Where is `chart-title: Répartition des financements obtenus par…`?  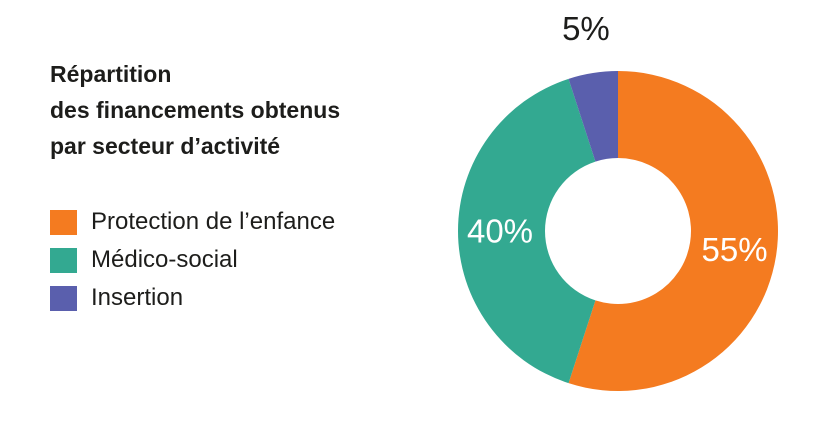
chart-title: Répartition des financements obtenus par… is located at coordinates (250, 110).